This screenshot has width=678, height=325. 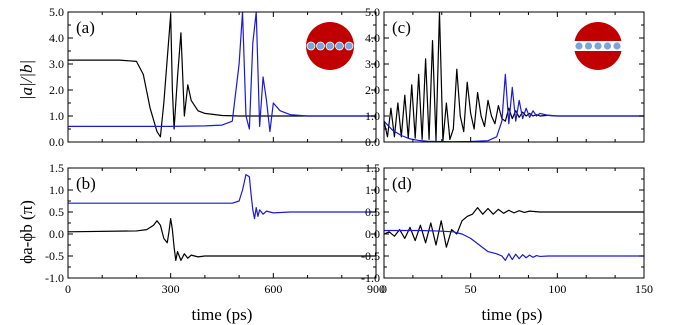 I want to click on x-tick-label: 150, so click(x=644, y=289).